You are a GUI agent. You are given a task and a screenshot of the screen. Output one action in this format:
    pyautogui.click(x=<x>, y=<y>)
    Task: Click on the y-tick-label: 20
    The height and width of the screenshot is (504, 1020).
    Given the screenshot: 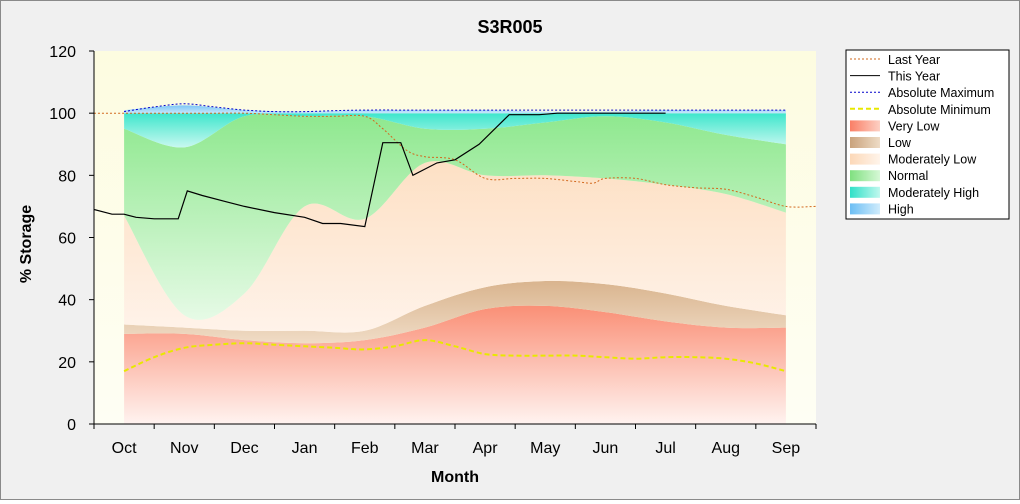 What is the action you would take?
    pyautogui.click(x=67, y=363)
    